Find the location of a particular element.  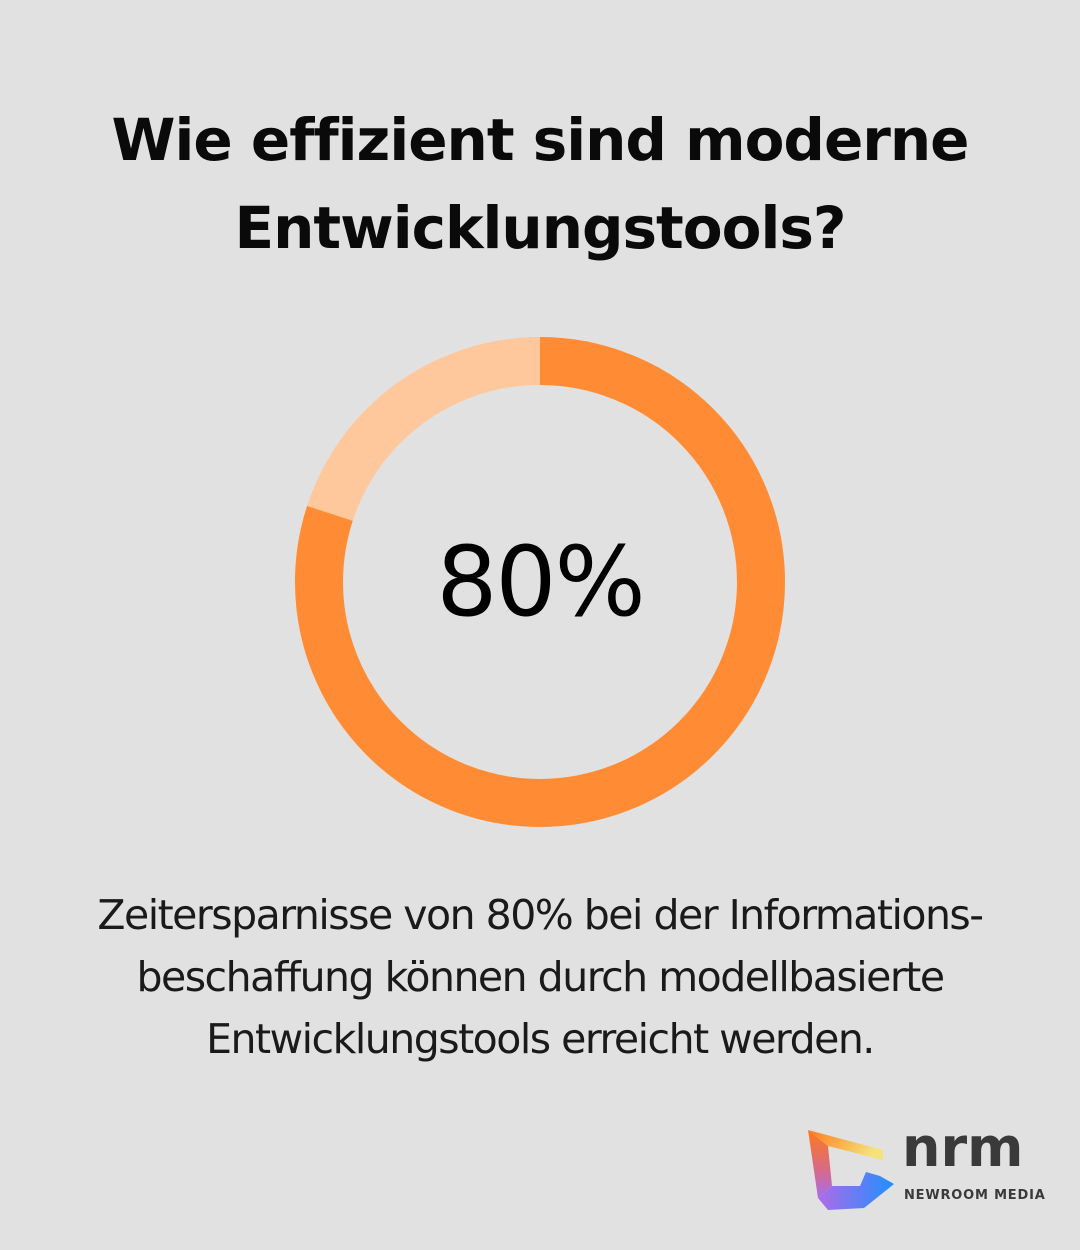

caption-line-3: Entwicklungstools erreicht werden. is located at coordinates (540, 1039).